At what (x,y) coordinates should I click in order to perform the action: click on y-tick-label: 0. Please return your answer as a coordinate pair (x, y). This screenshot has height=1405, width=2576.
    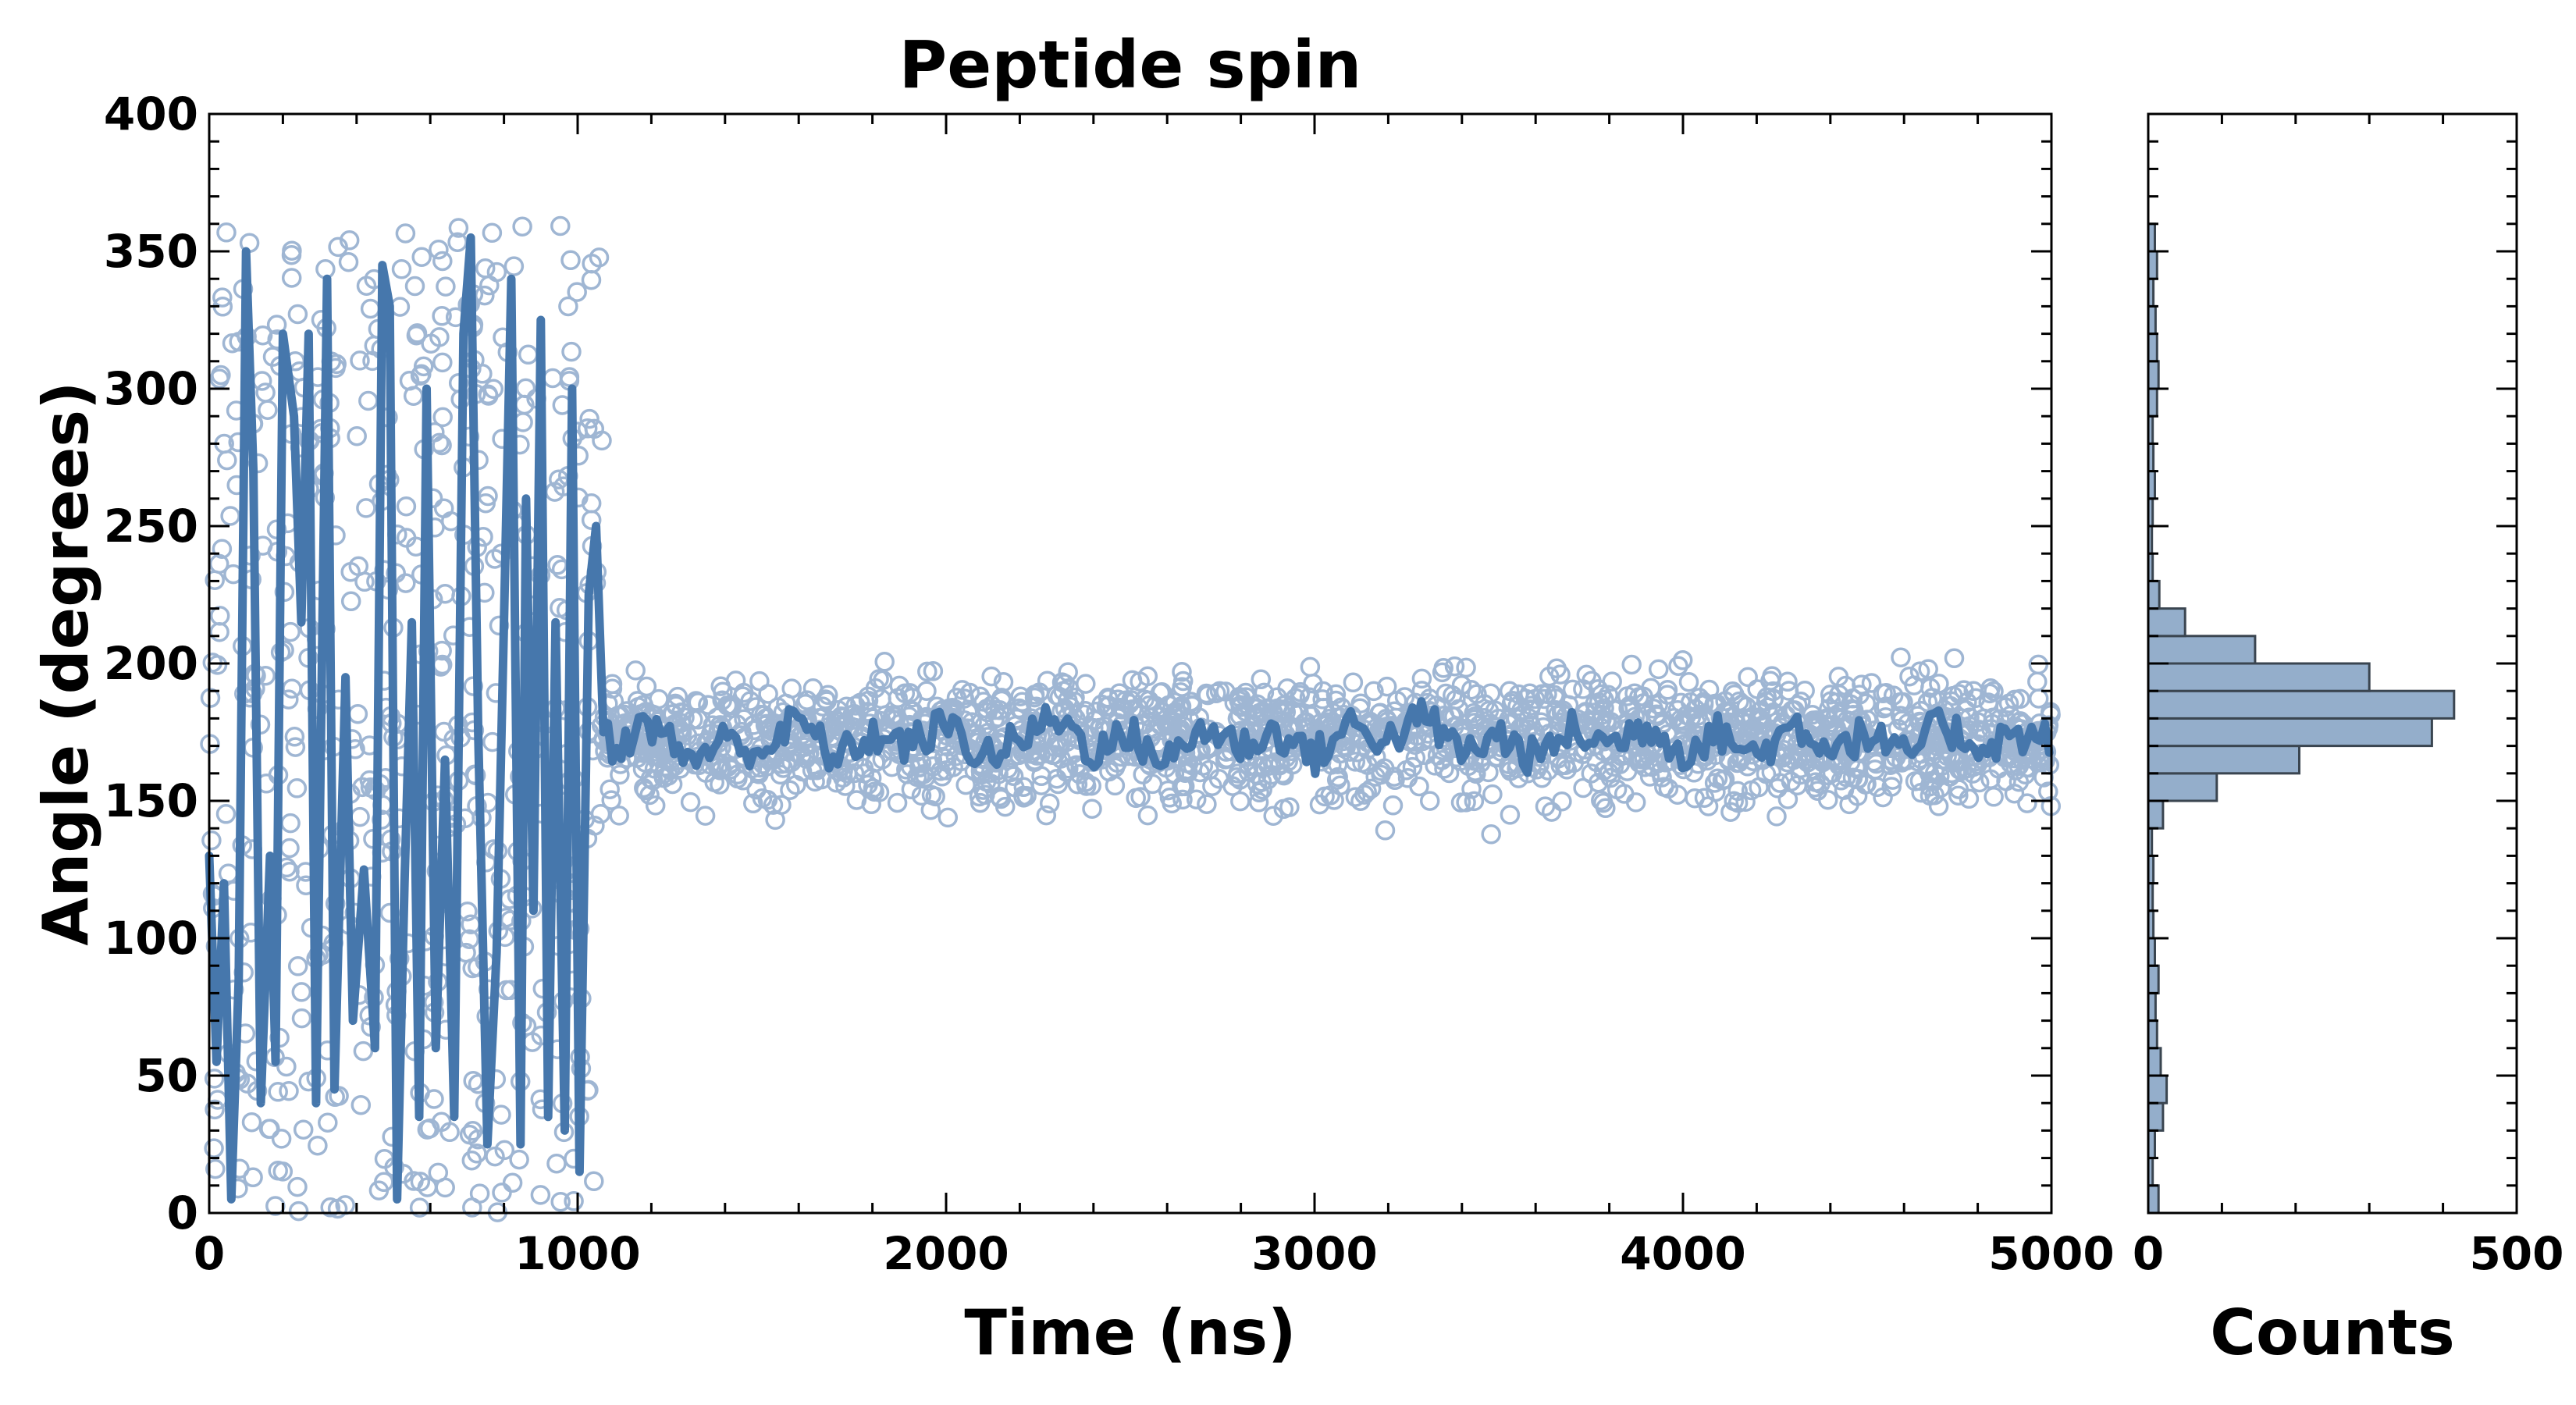
    Looking at the image, I should click on (182, 1213).